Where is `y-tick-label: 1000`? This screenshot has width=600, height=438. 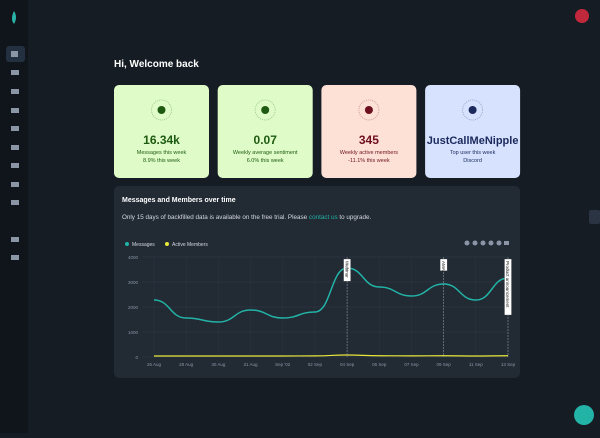
y-tick-label: 1000 is located at coordinates (133, 332).